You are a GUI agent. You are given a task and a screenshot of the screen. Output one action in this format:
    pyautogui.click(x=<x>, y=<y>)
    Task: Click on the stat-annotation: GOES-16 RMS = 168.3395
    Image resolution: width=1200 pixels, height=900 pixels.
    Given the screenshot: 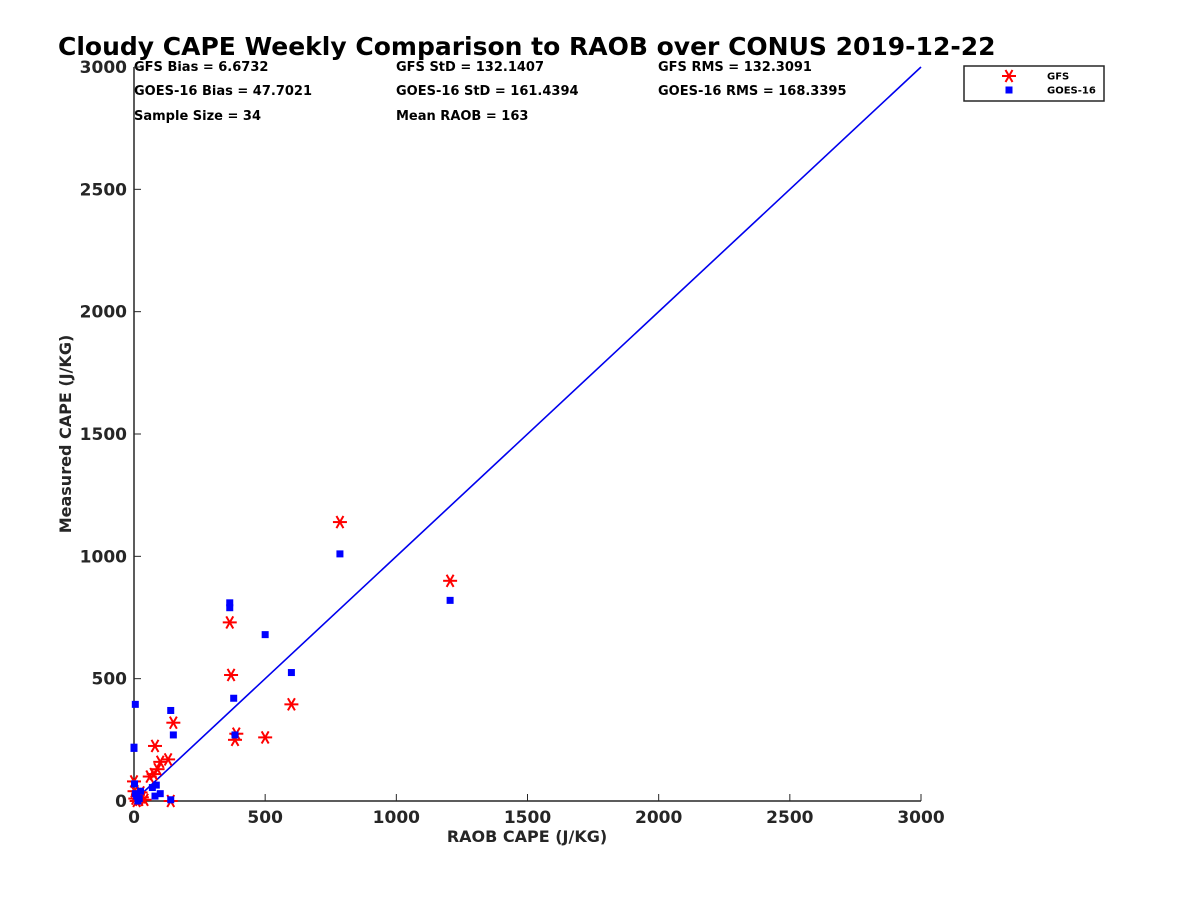 What is the action you would take?
    pyautogui.click(x=752, y=91)
    